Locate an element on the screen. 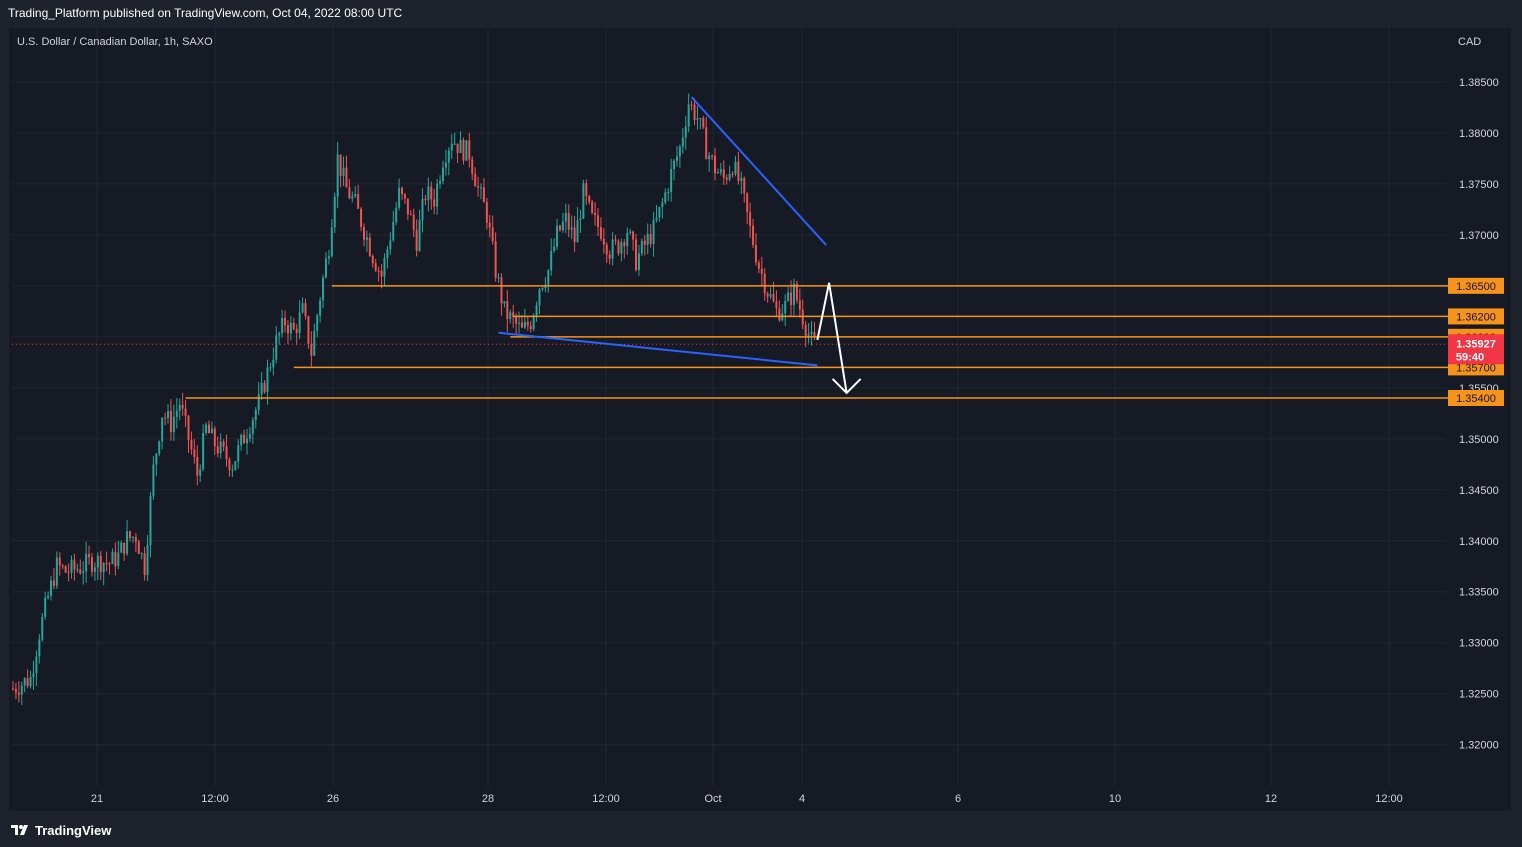 This screenshot has width=1522, height=847. y-axis-tick-label: 1.37500 is located at coordinates (1479, 185).